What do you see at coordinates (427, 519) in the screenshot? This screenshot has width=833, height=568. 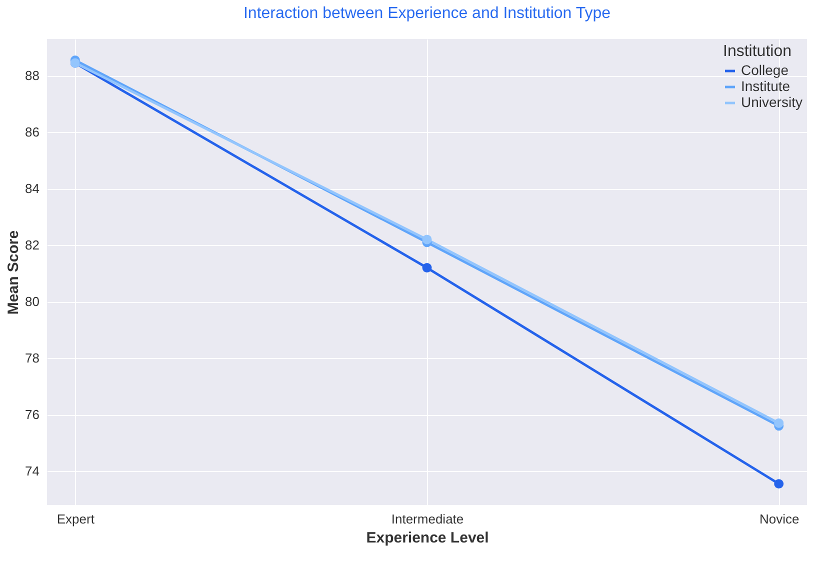 I see `x-tick-label: Intermediate` at bounding box center [427, 519].